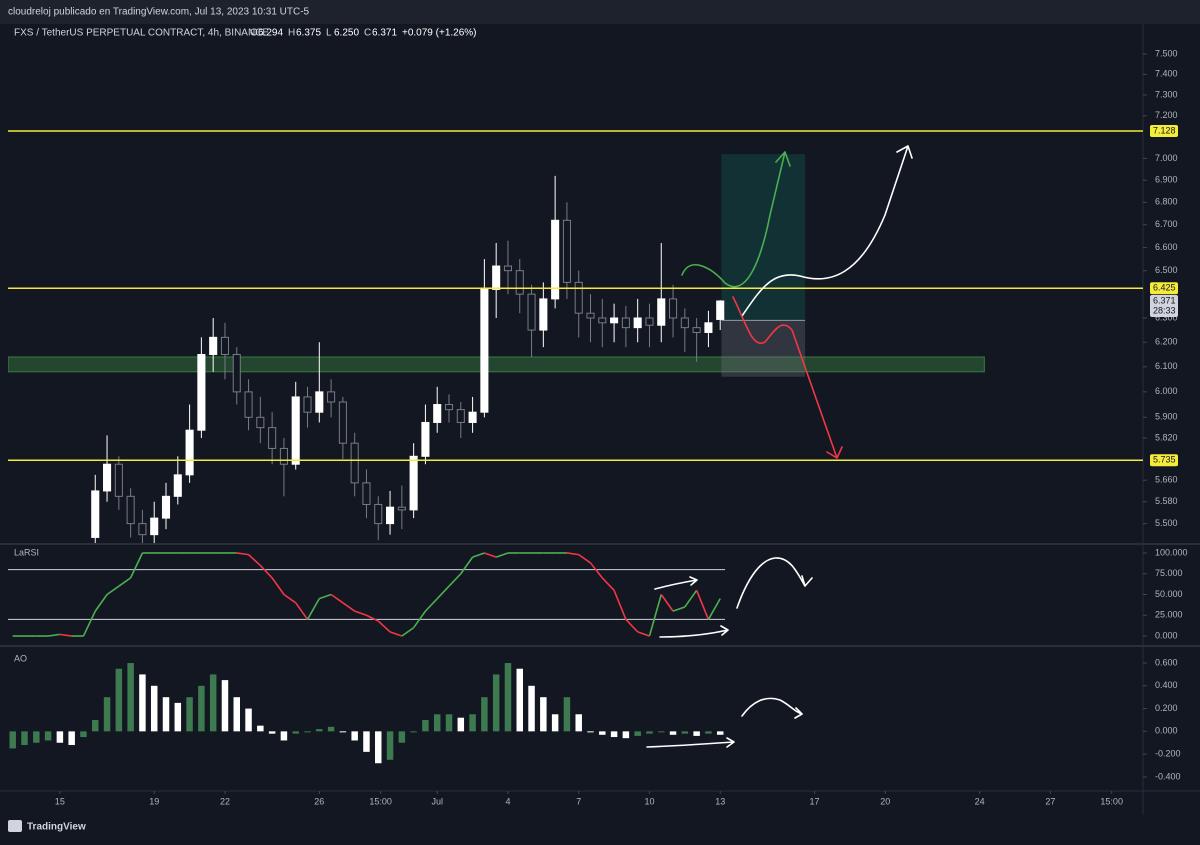 The height and width of the screenshot is (845, 1200). Describe the element at coordinates (1168, 754) in the screenshot. I see `y-tick-label: -0.200` at that location.